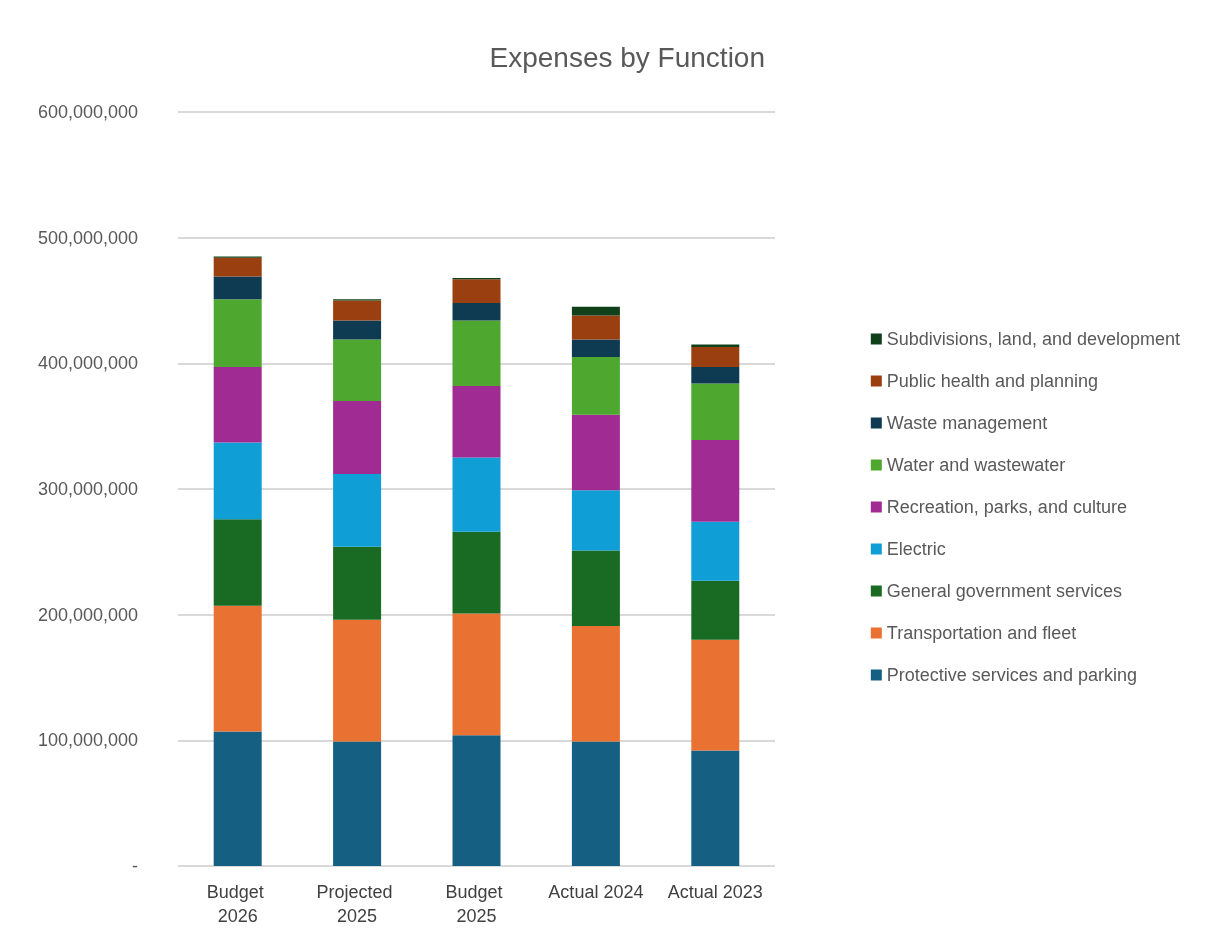 The width and height of the screenshot is (1205, 950). What do you see at coordinates (627, 57) in the screenshot?
I see `chart-title: Expenses by Function` at bounding box center [627, 57].